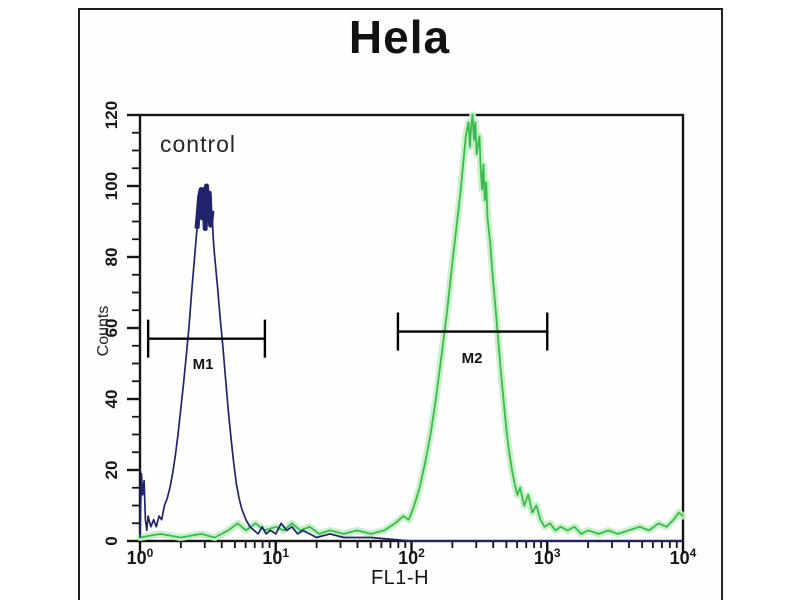 The width and height of the screenshot is (800, 600). What do you see at coordinates (111, 115) in the screenshot?
I see `y-tick-label: 120` at bounding box center [111, 115].